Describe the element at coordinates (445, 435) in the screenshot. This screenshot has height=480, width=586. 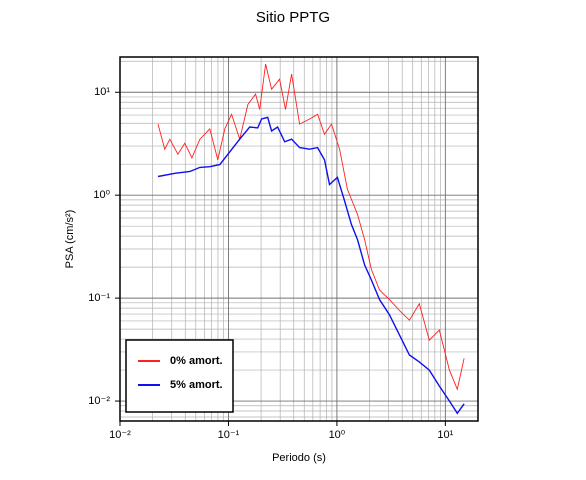
I see `x-tick-label: 10¹` at that location.